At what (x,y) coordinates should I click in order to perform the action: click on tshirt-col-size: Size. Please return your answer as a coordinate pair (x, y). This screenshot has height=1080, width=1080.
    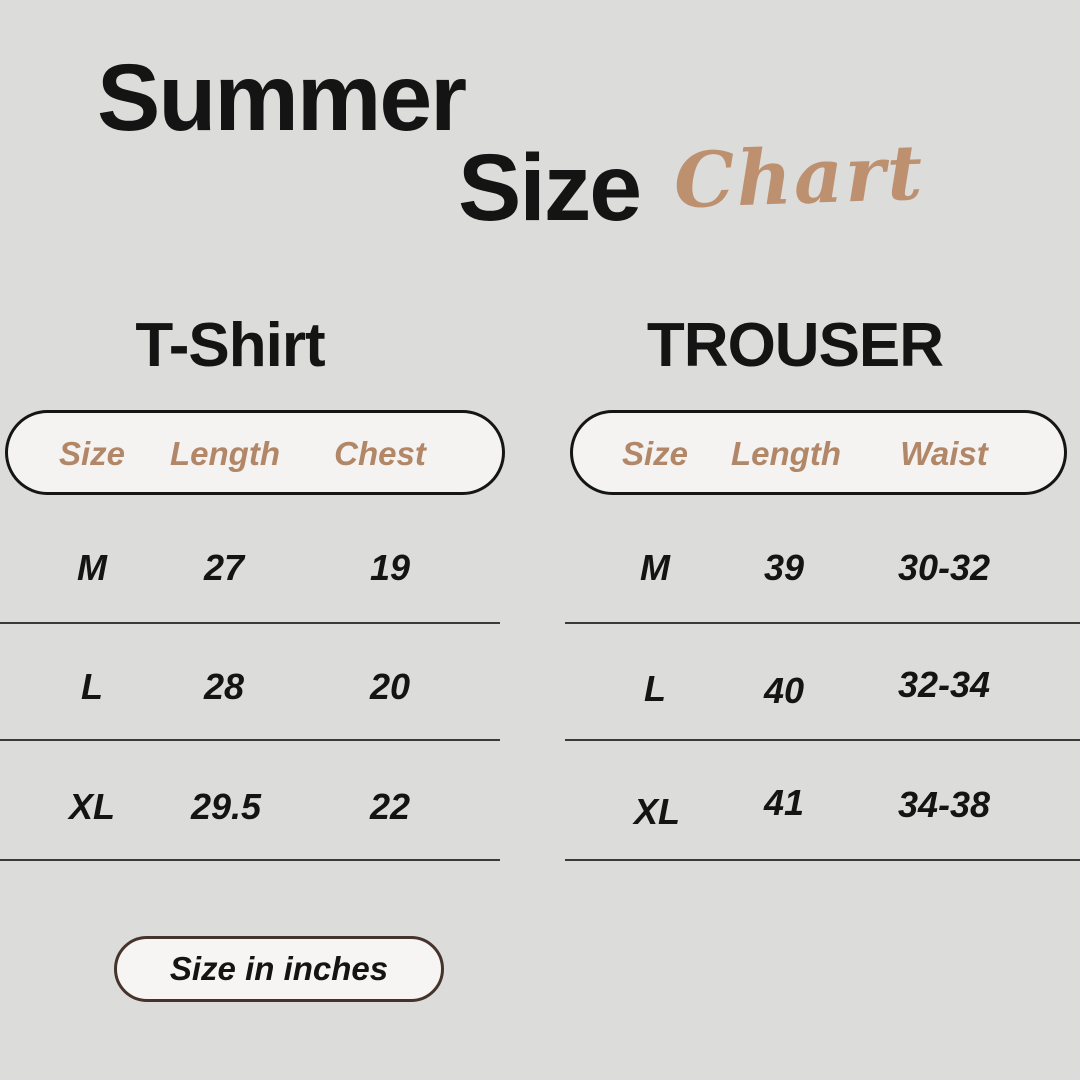
    Looking at the image, I should click on (92, 453).